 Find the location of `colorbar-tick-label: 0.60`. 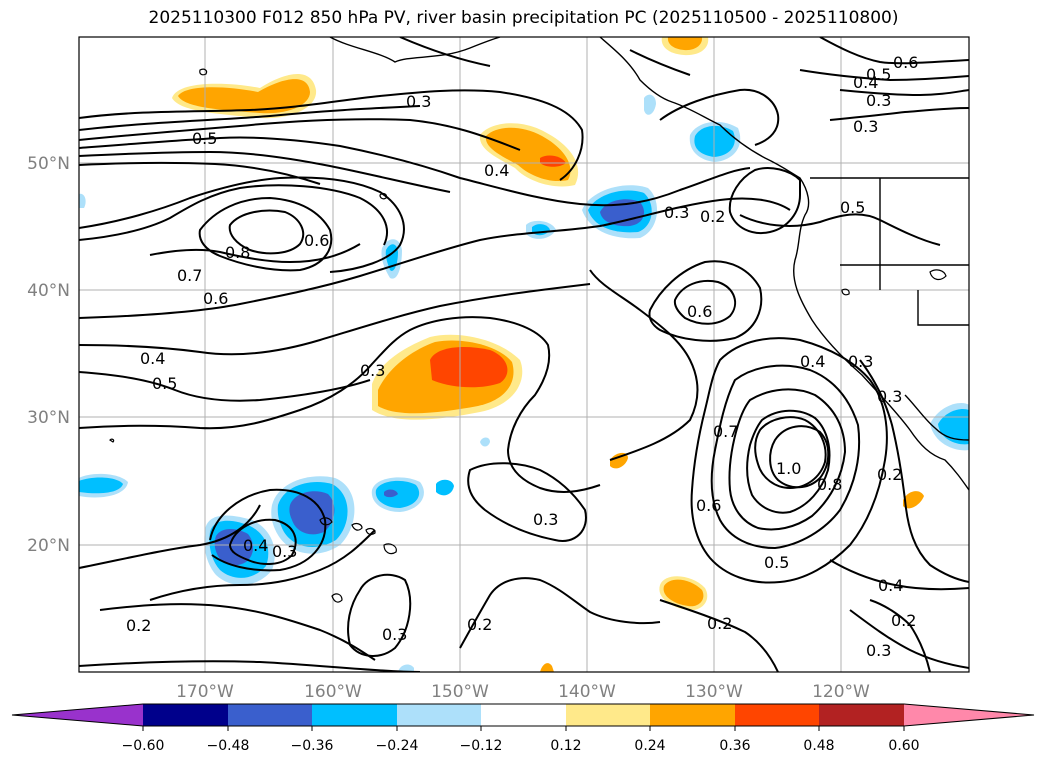

colorbar-tick-label: 0.60 is located at coordinates (903, 746).